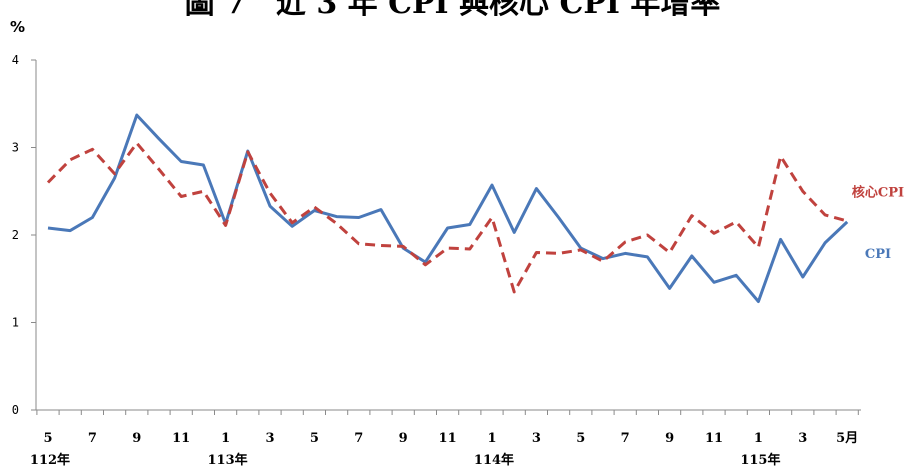 Image resolution: width=905 pixels, height=468 pixels. What do you see at coordinates (847, 438) in the screenshot?
I see `x-tick-label: 5月` at bounding box center [847, 438].